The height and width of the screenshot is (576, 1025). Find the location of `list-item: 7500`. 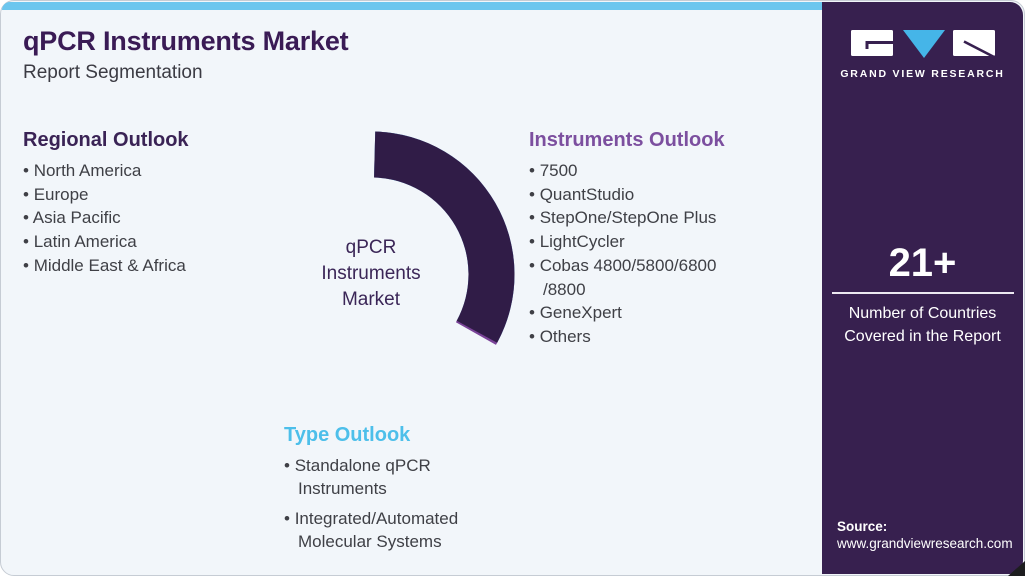

list-item: 7500 is located at coordinates (664, 171).